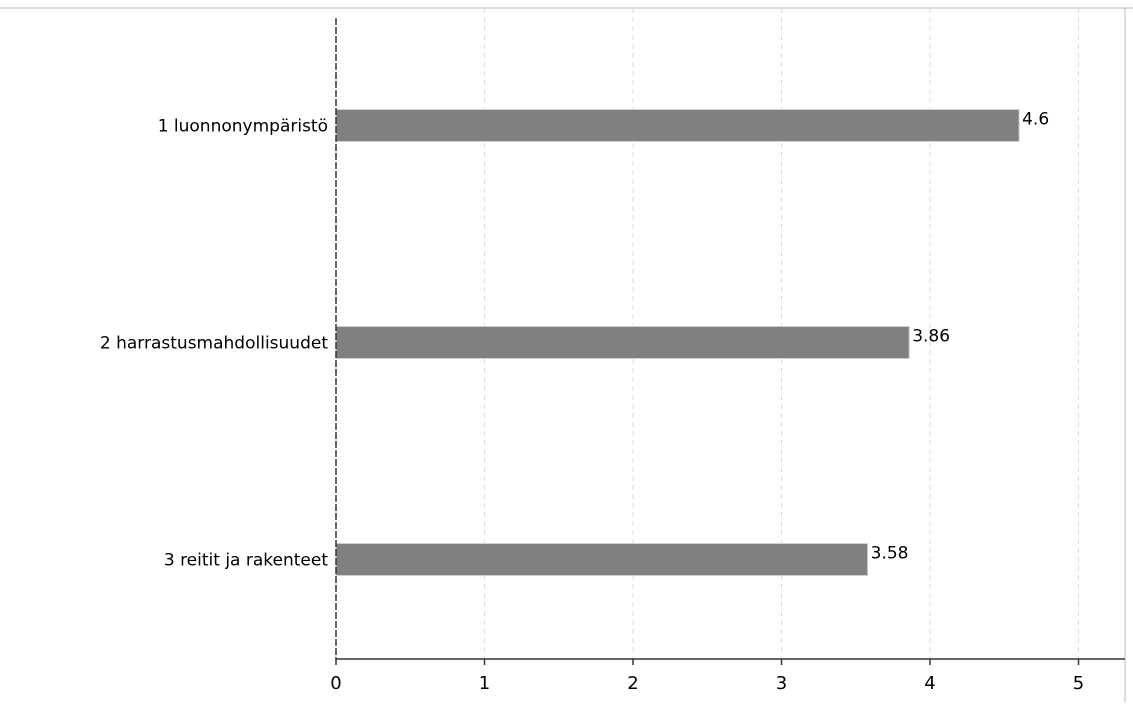 This screenshot has width=1133, height=706. What do you see at coordinates (335, 683) in the screenshot?
I see `x-tick-label-0: 0` at bounding box center [335, 683].